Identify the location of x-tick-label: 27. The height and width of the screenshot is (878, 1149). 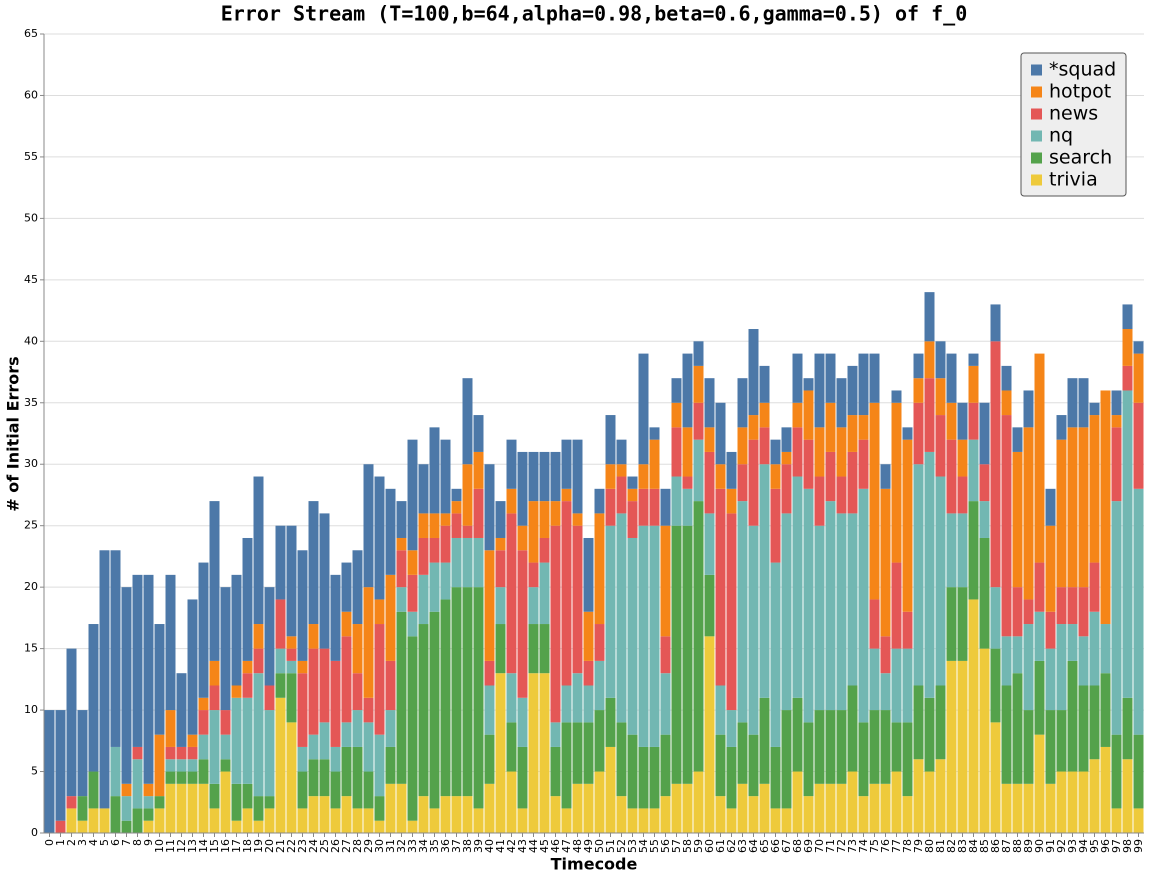
(346, 846).